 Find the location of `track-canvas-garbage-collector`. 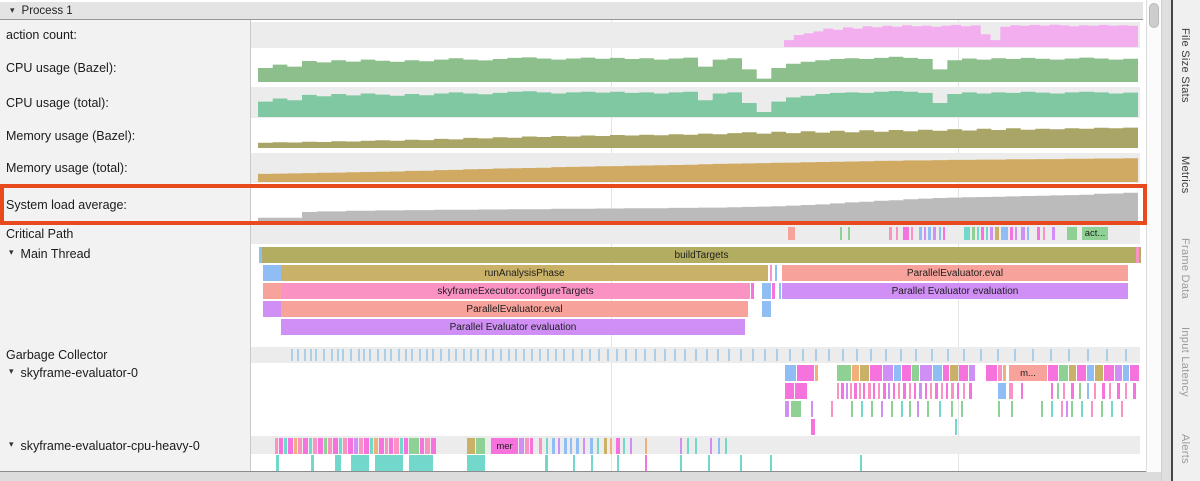

track-canvas-garbage-collector is located at coordinates (695, 355).